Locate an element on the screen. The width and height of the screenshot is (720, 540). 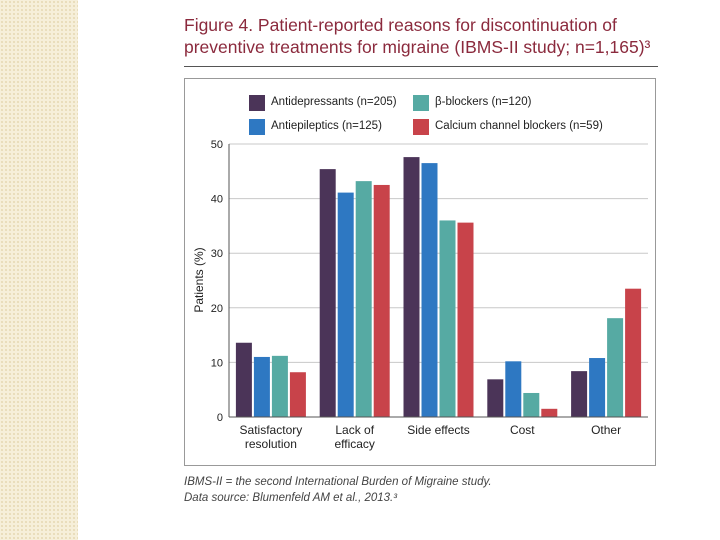
bar-series3-cat1 is located at coordinates (381, 300).